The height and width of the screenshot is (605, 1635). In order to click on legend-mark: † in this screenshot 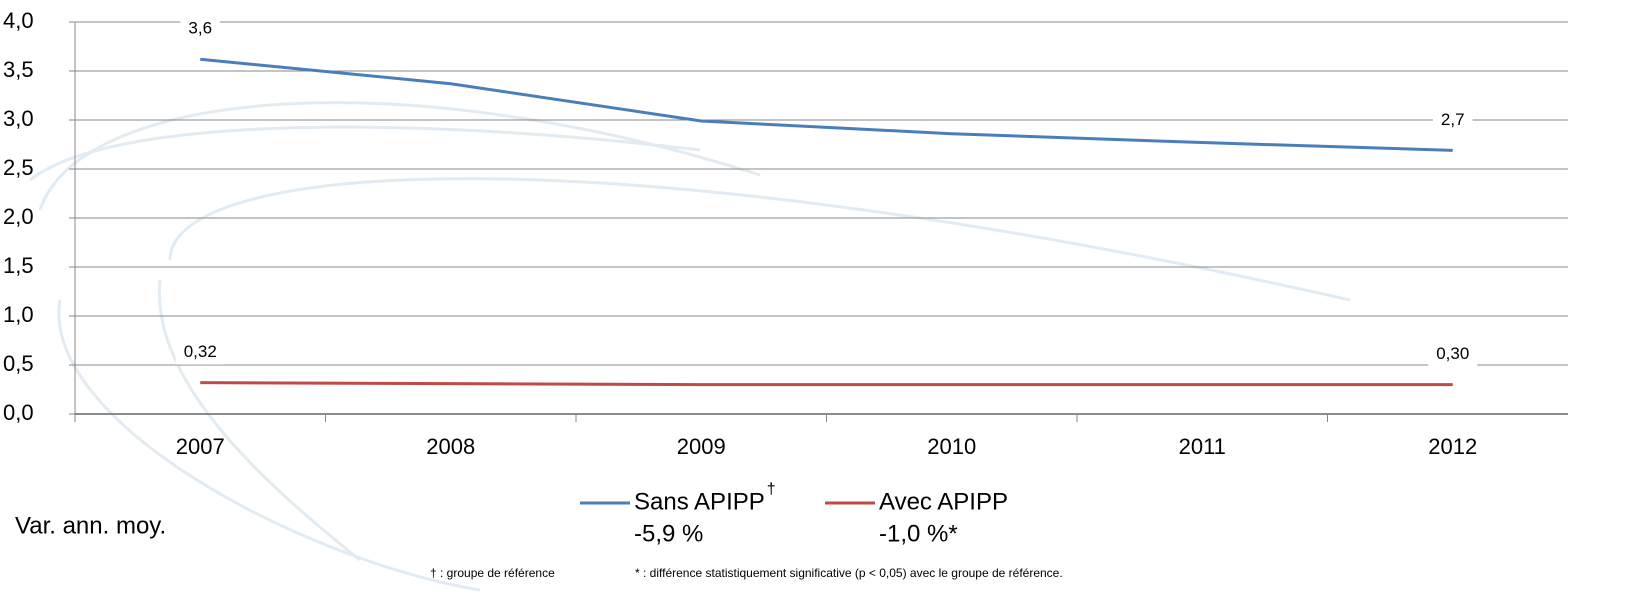, I will do `click(771, 489)`.